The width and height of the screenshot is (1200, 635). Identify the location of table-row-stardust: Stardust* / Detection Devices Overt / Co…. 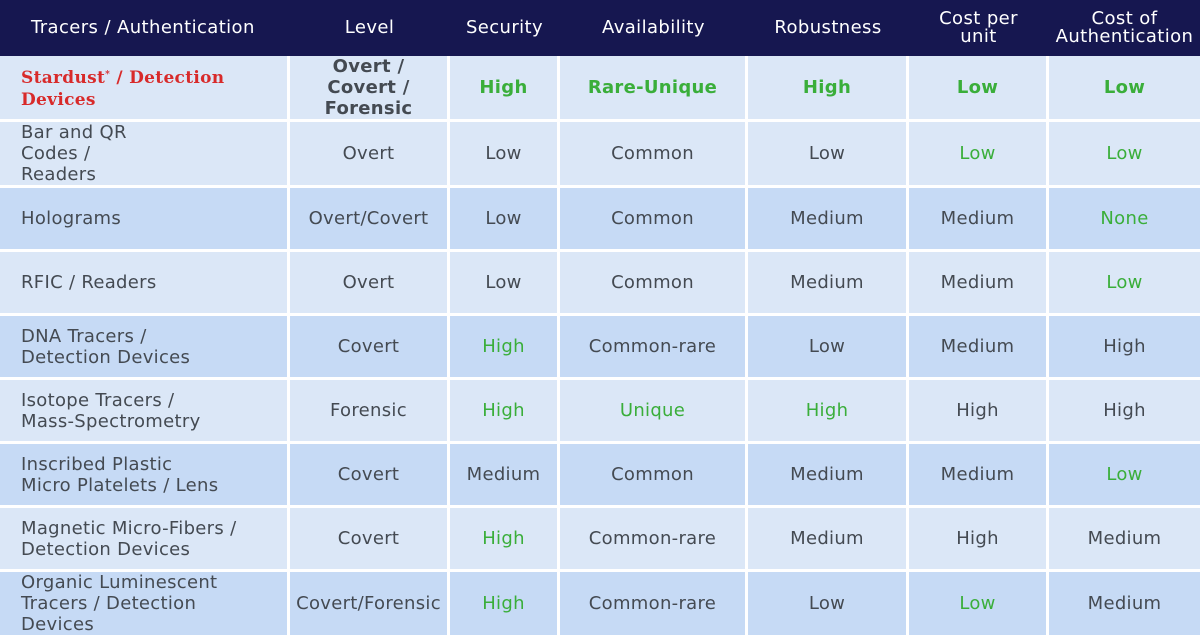
(600, 89).